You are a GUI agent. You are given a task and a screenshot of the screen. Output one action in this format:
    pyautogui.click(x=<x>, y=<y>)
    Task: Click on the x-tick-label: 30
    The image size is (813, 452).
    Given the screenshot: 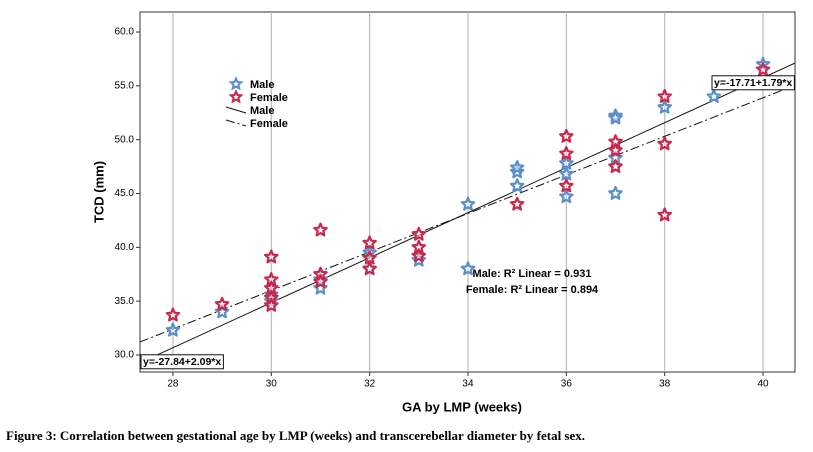 What is the action you would take?
    pyautogui.click(x=272, y=384)
    